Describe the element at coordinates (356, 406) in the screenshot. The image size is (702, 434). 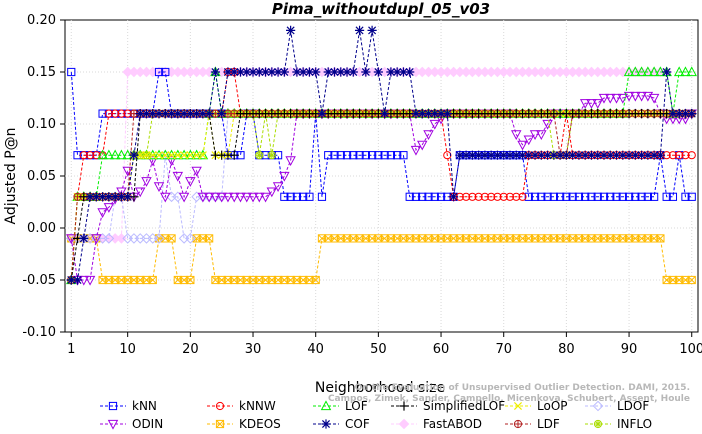
I see `legend-label-lof: LOF` at that location.